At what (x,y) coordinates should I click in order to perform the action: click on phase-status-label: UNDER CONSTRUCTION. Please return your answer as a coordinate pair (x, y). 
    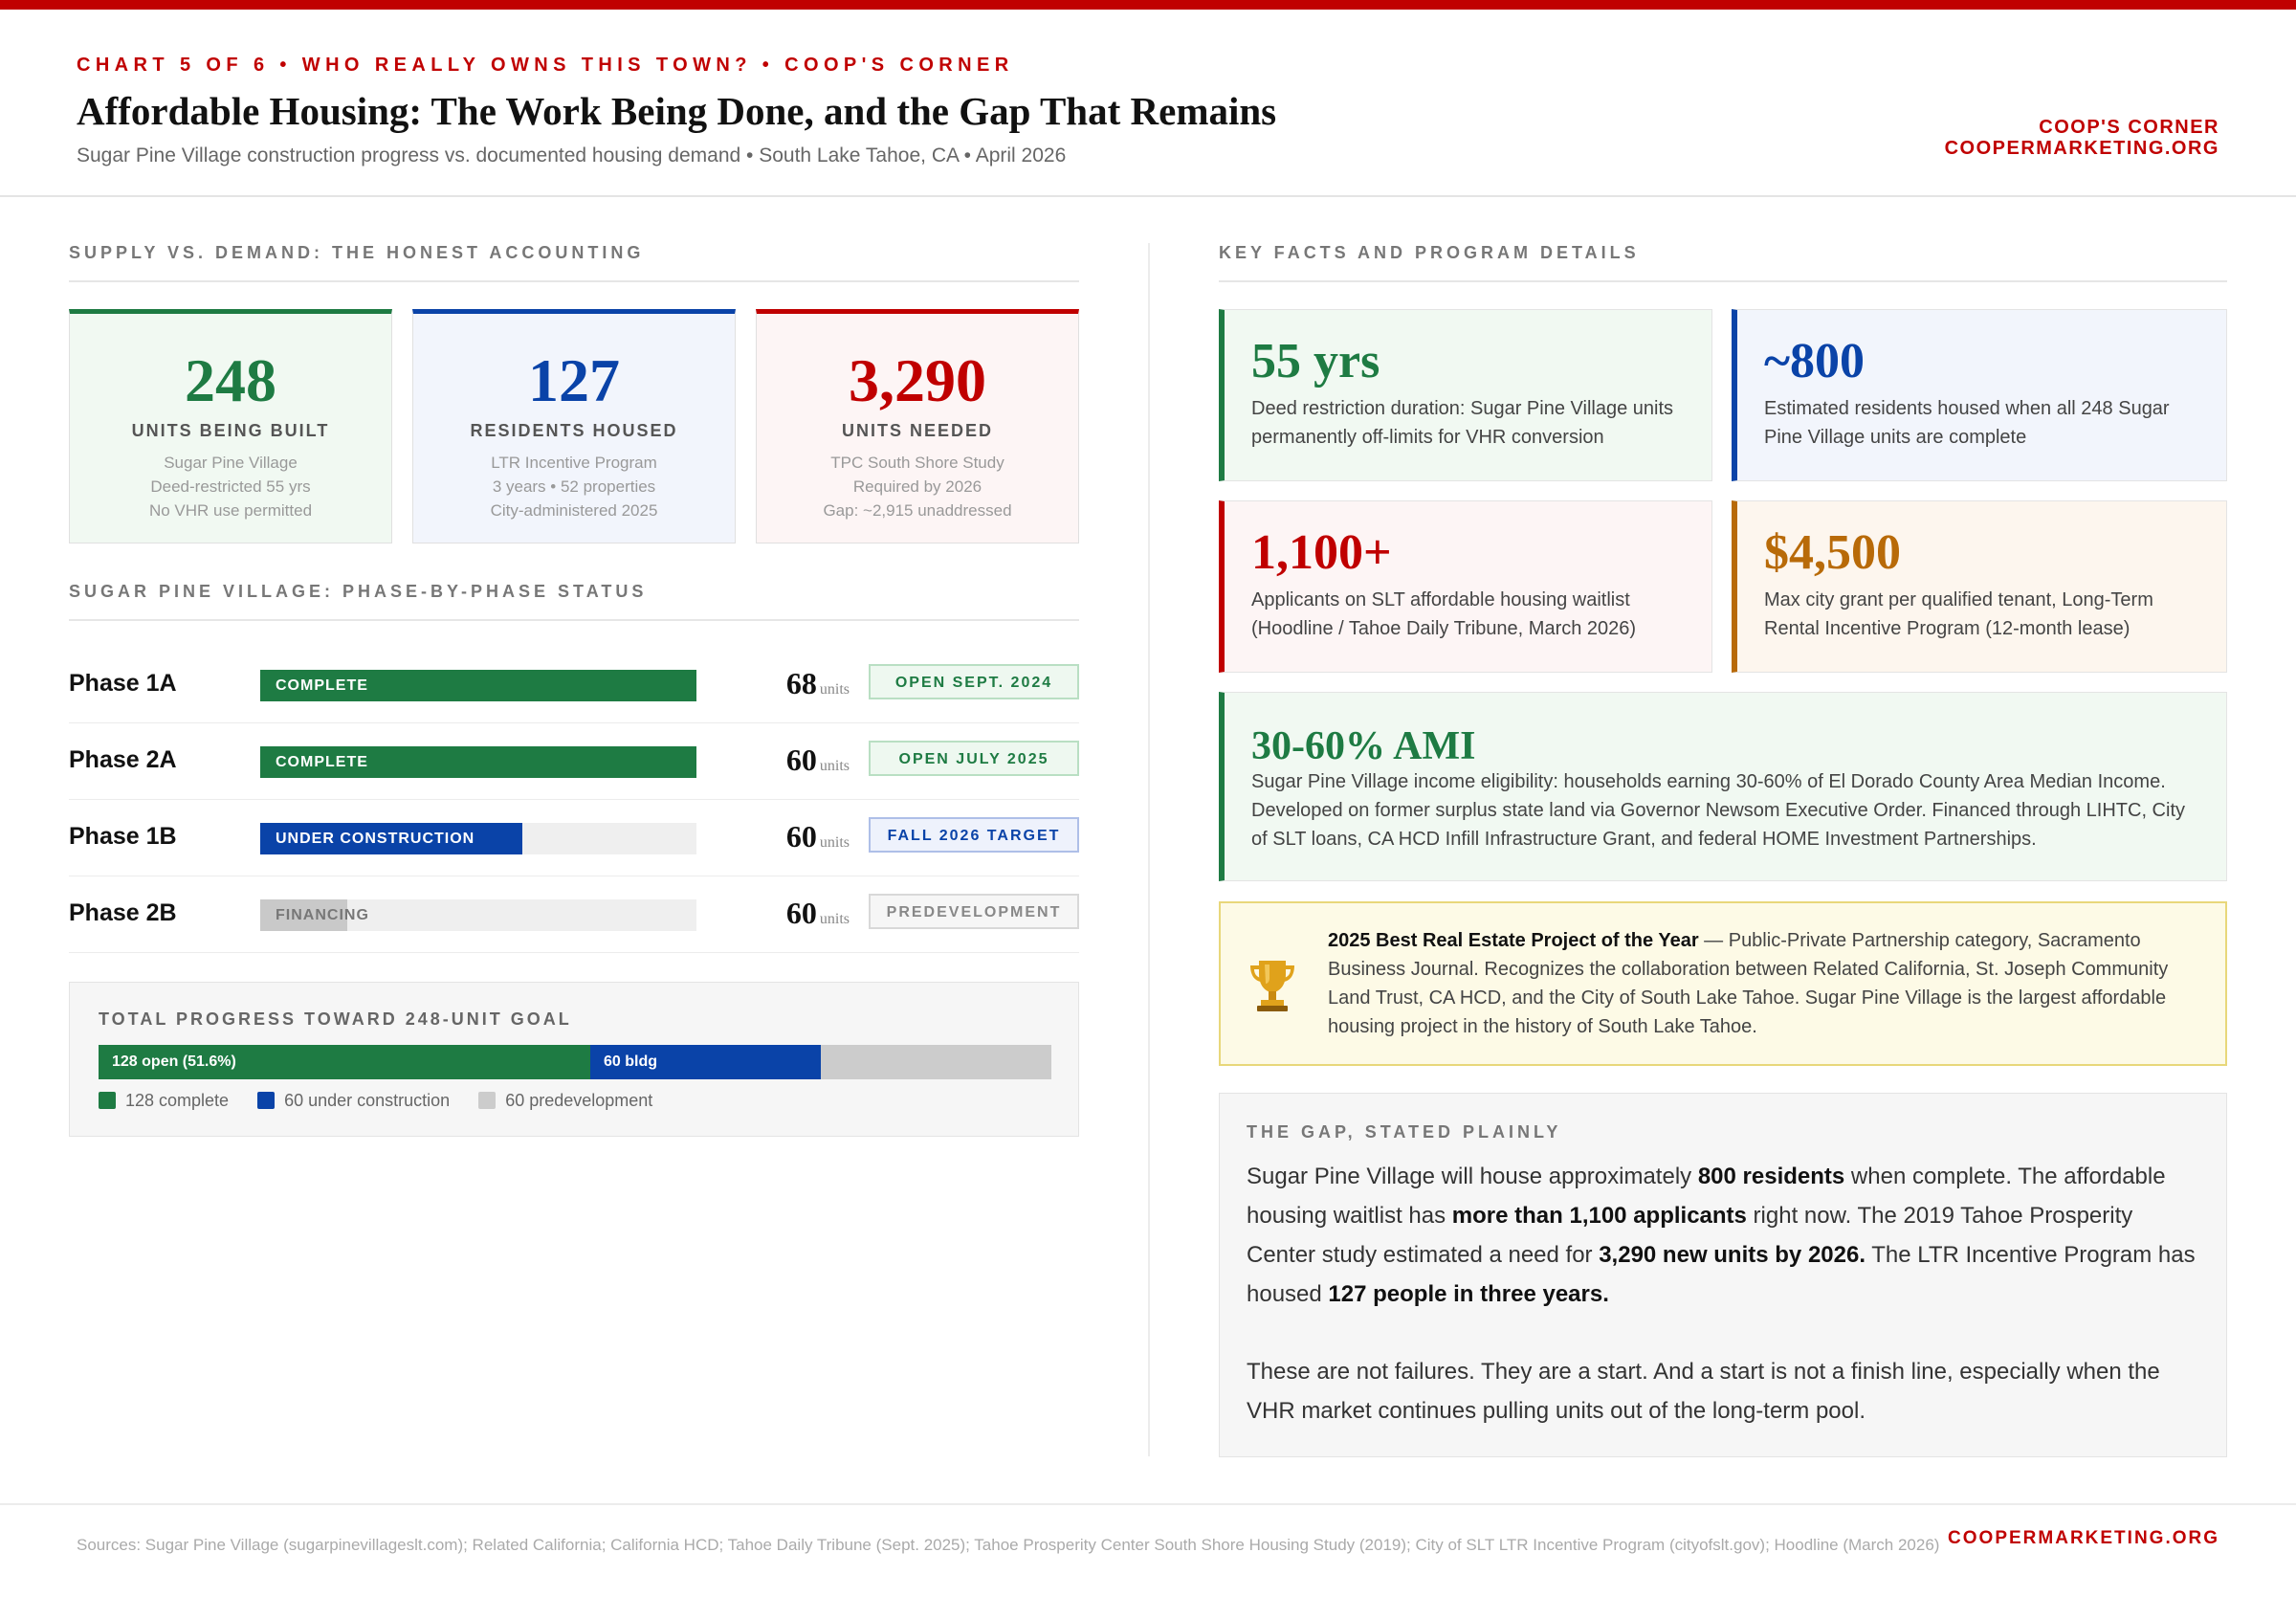
    Looking at the image, I should click on (376, 839).